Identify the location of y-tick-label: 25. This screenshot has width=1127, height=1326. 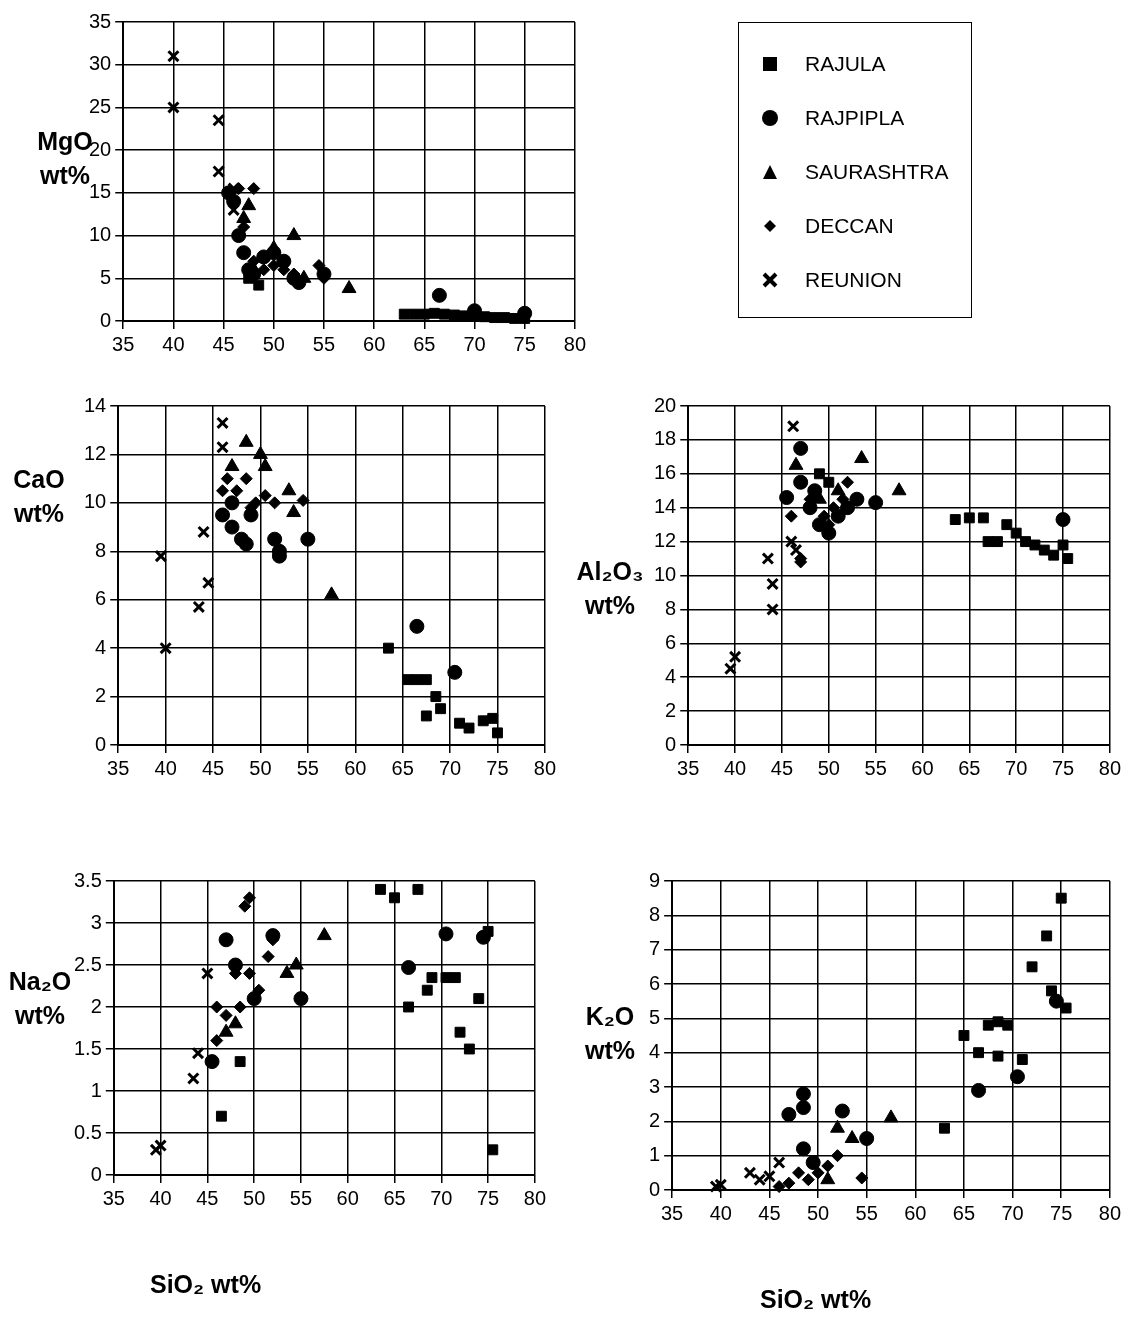
(100, 105).